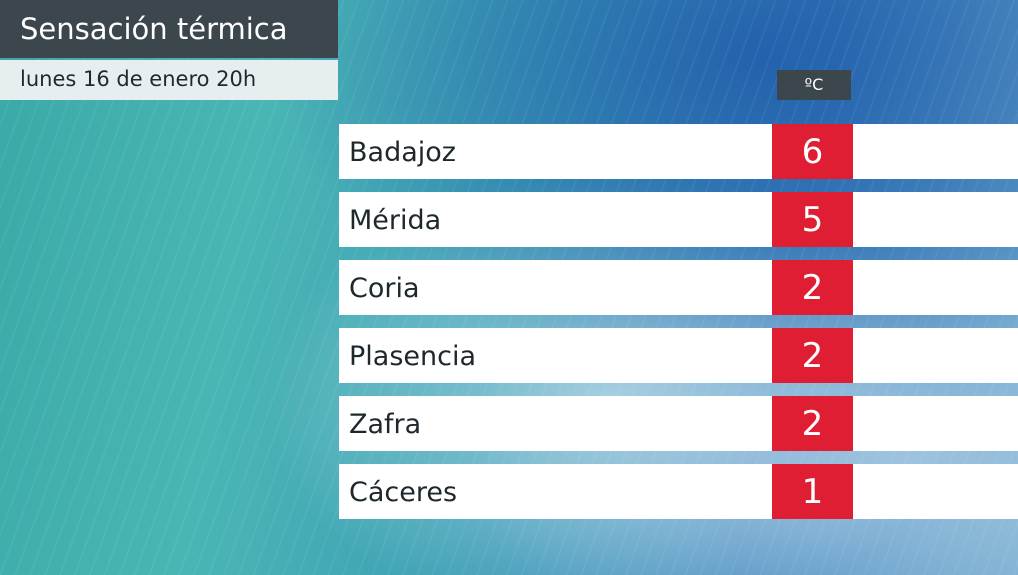 The height and width of the screenshot is (575, 1018). I want to click on table-row: Cáceres 1, so click(678, 491).